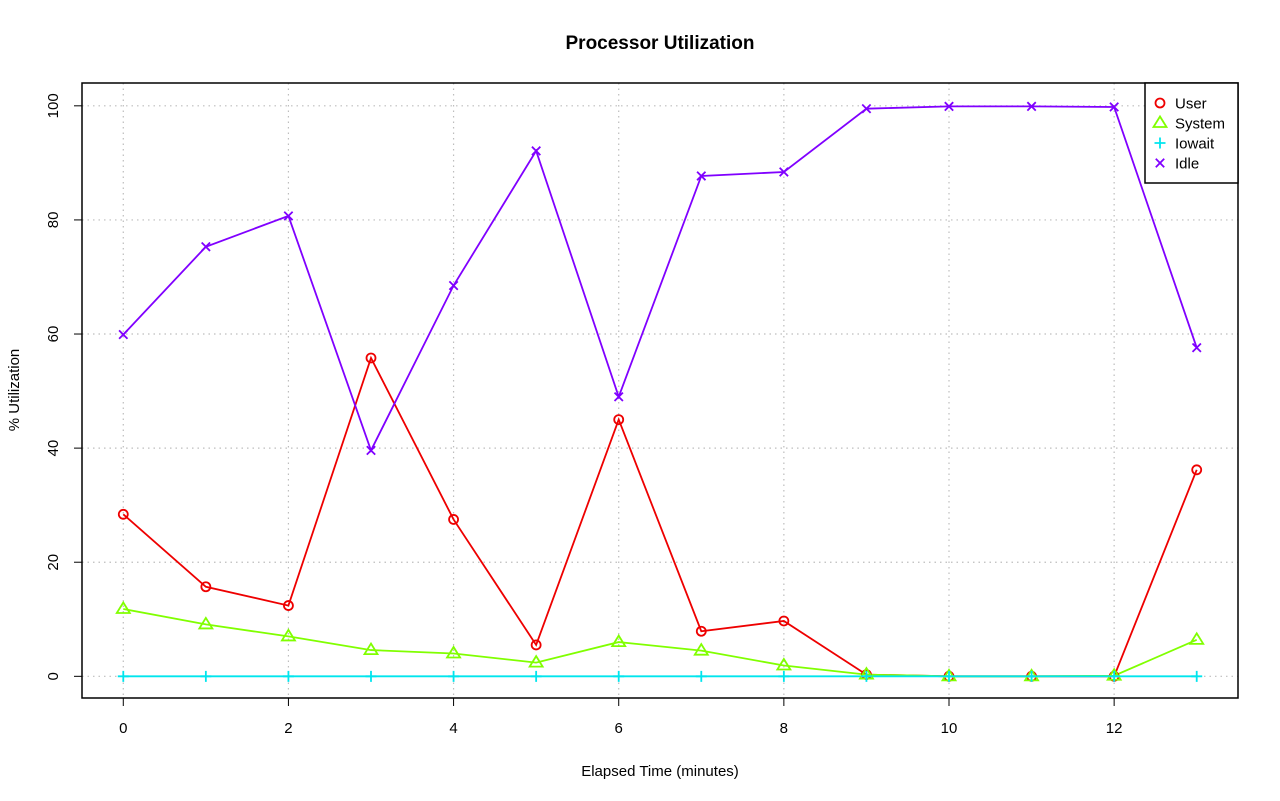 The height and width of the screenshot is (801, 1280). I want to click on x-axis-label: Elapsed Time (minutes), so click(660, 771).